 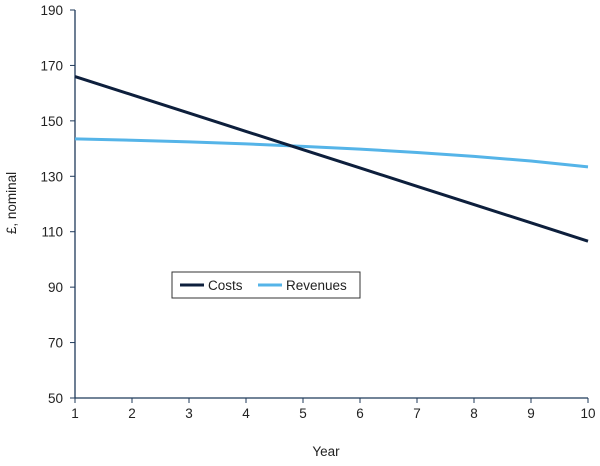 I want to click on y-tick-label: 90, so click(x=55, y=287).